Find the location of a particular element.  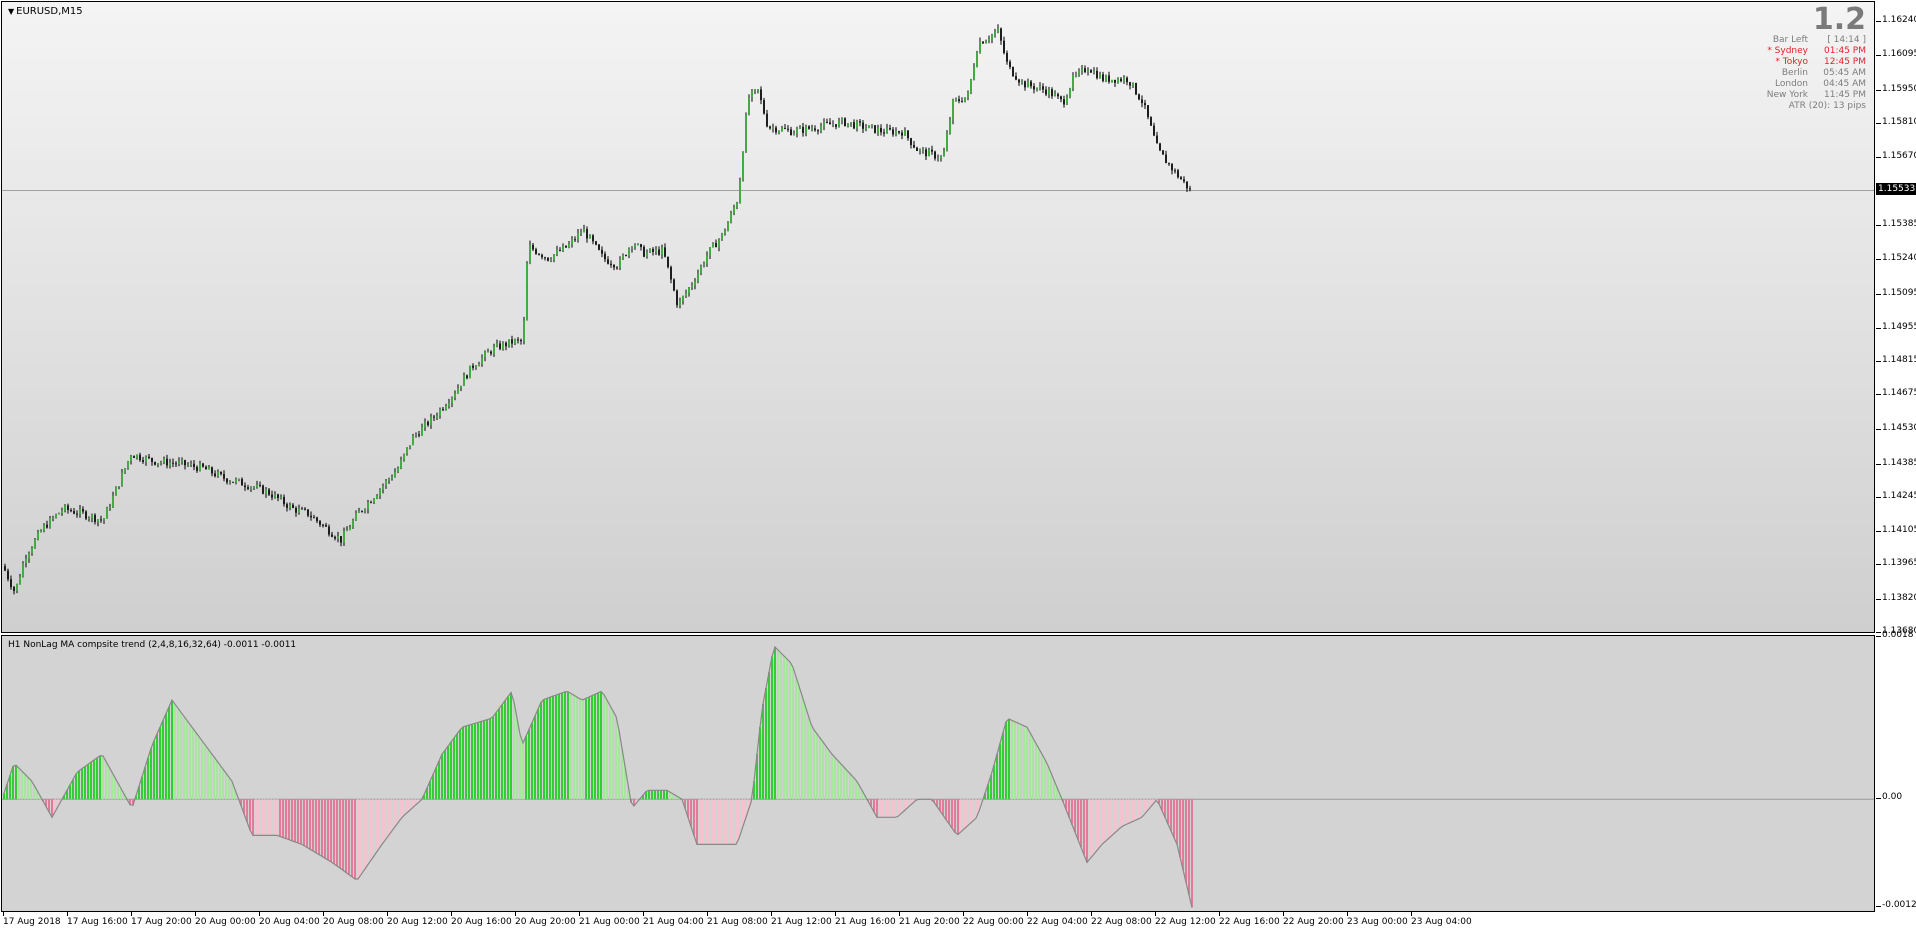

time-label: 21 Aug 16:00 is located at coordinates (865, 922).